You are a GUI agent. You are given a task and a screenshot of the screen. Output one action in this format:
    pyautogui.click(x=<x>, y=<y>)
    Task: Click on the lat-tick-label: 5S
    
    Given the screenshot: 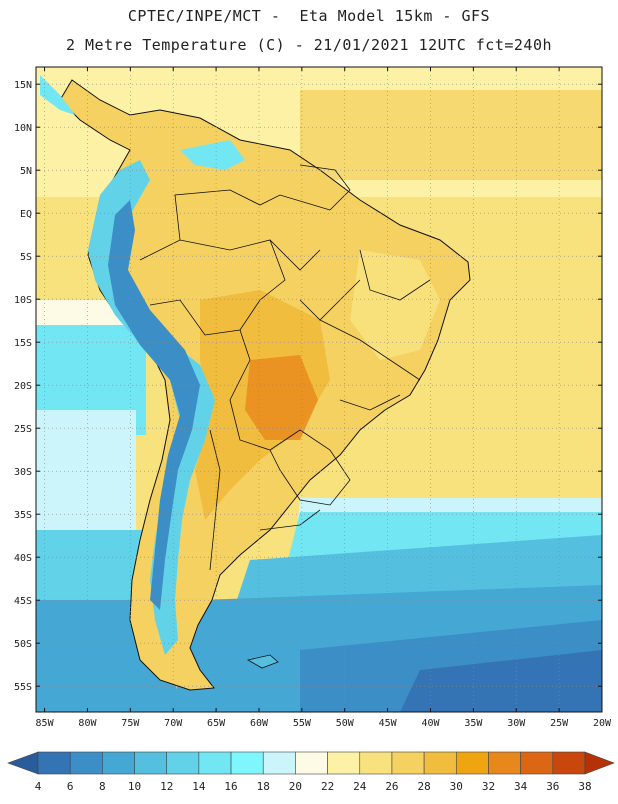 What is the action you would take?
    pyautogui.click(x=26, y=257)
    